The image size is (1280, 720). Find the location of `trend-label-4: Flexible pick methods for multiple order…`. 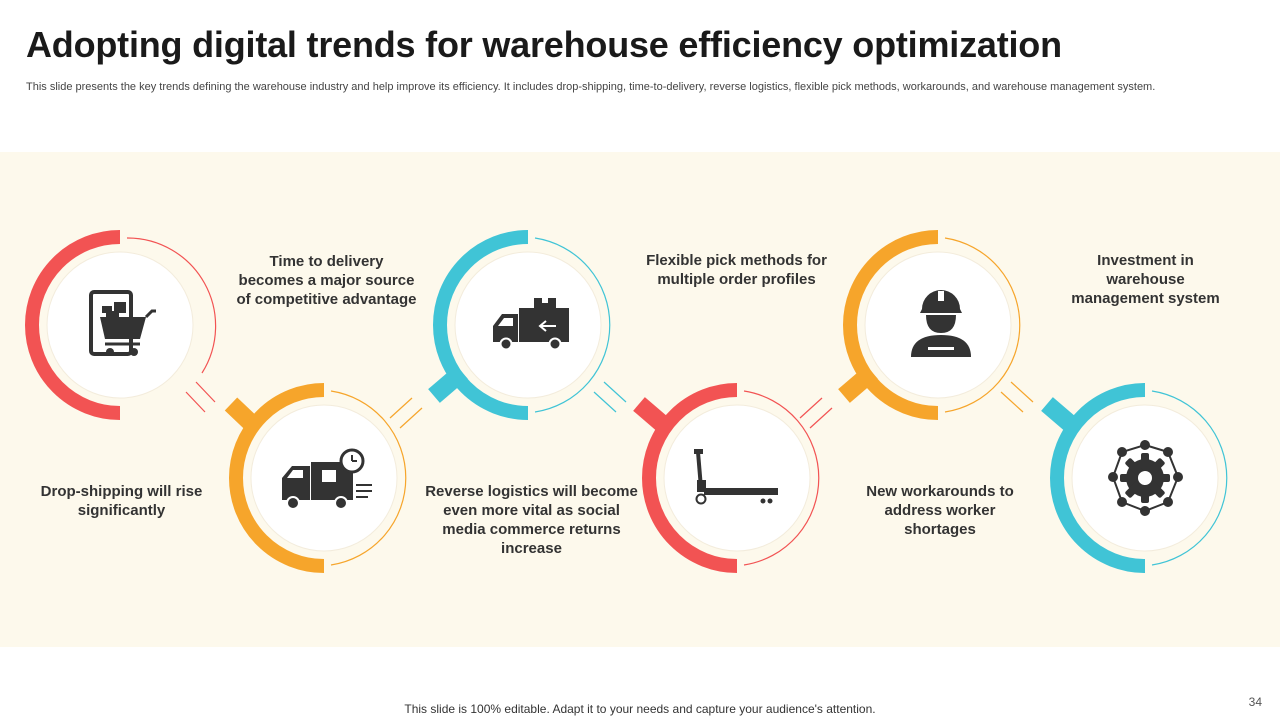

trend-label-4: Flexible pick methods for multiple order… is located at coordinates (736, 270).